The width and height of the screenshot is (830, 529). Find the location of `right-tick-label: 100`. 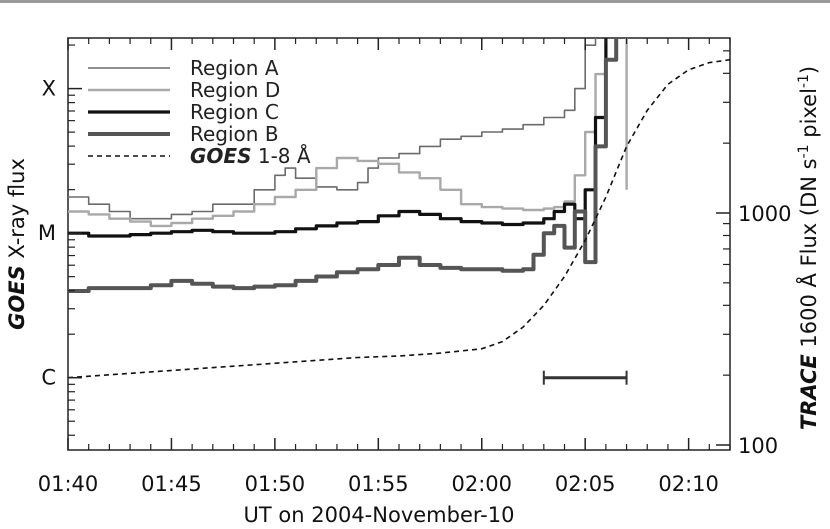

right-tick-label: 100 is located at coordinates (758, 446).